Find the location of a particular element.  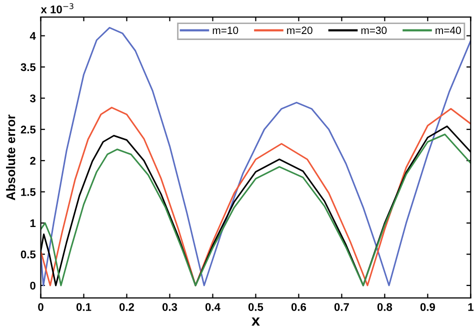

y-tick-label: 3.5 is located at coordinates (28, 67).